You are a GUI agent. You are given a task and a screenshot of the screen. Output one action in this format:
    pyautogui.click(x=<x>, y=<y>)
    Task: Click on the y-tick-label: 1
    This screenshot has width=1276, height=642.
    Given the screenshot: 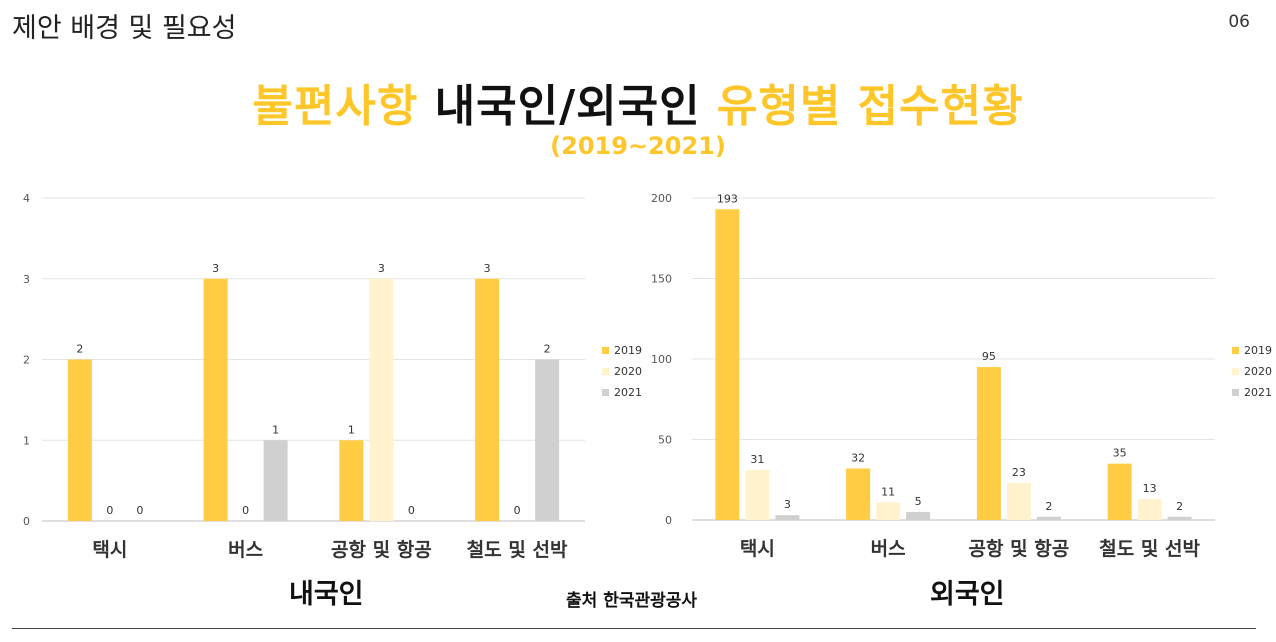 What is the action you would take?
    pyautogui.click(x=26, y=440)
    